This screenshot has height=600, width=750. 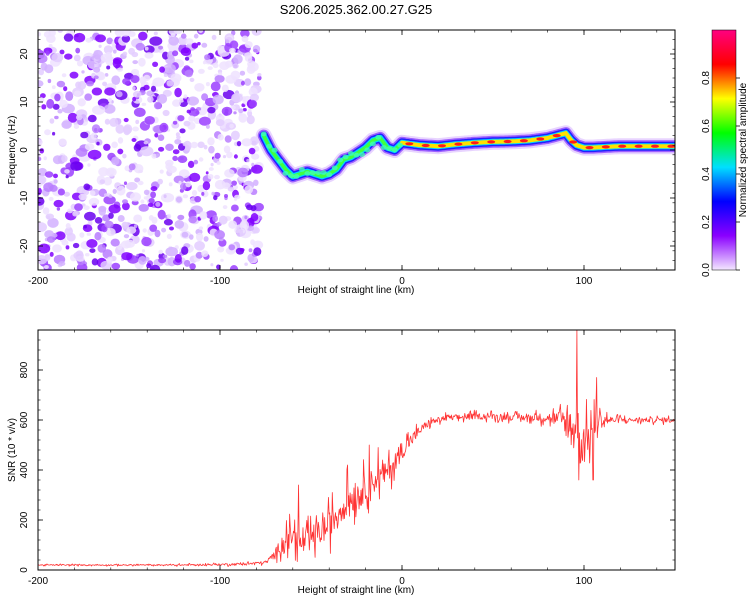 What do you see at coordinates (402, 581) in the screenshot?
I see `x-tick-label: 0` at bounding box center [402, 581].